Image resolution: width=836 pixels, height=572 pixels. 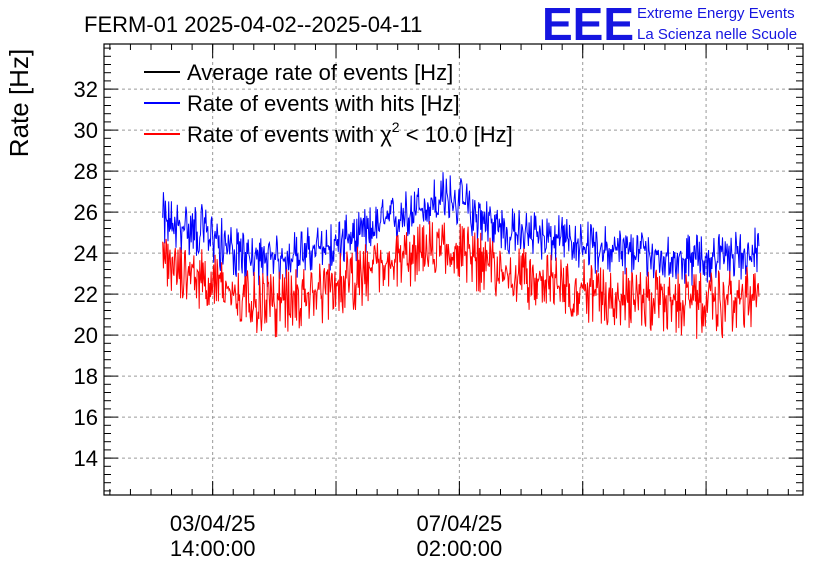 I want to click on chart-title: FERM-01 2025-04-02--2025-04-11, so click(x=253, y=24).